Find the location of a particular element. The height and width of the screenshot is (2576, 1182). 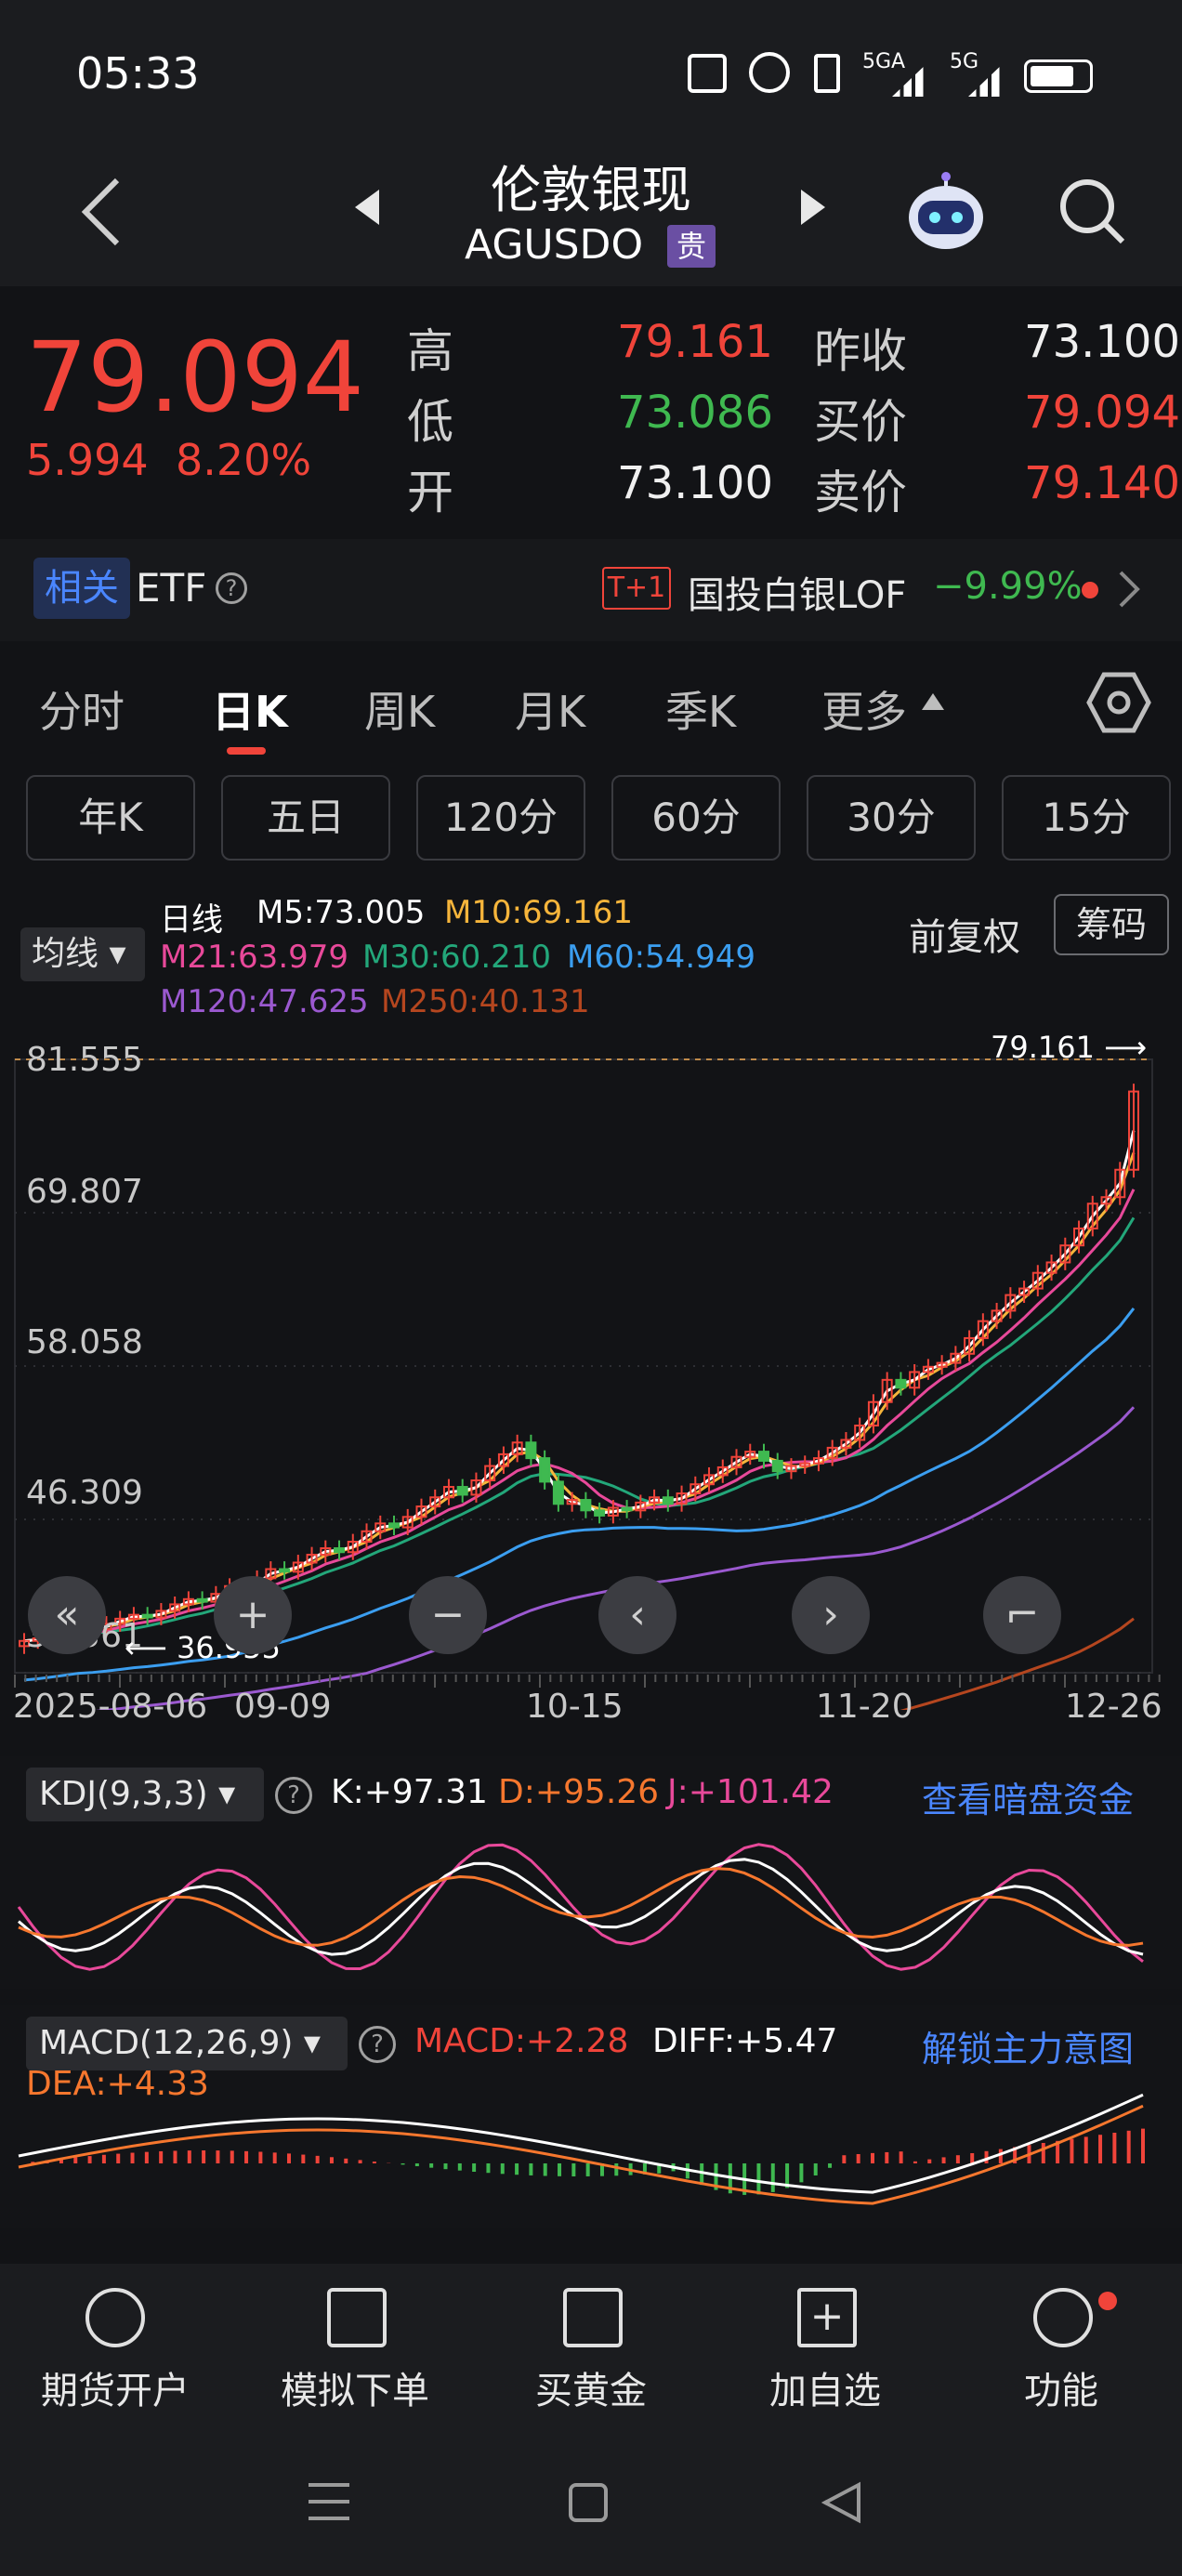

search-icon is located at coordinates (1093, 212).